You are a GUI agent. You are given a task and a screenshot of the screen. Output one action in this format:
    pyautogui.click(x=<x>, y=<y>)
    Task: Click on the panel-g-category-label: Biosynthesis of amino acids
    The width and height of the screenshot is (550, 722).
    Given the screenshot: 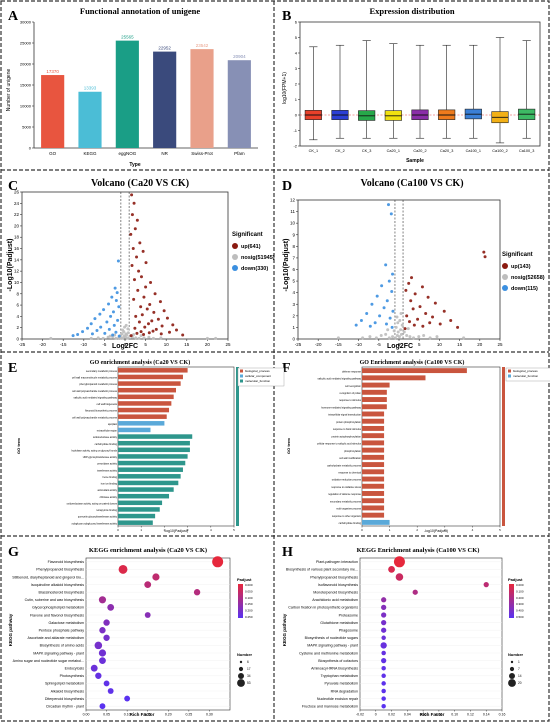 What is the action you would take?
    pyautogui.click(x=62, y=646)
    